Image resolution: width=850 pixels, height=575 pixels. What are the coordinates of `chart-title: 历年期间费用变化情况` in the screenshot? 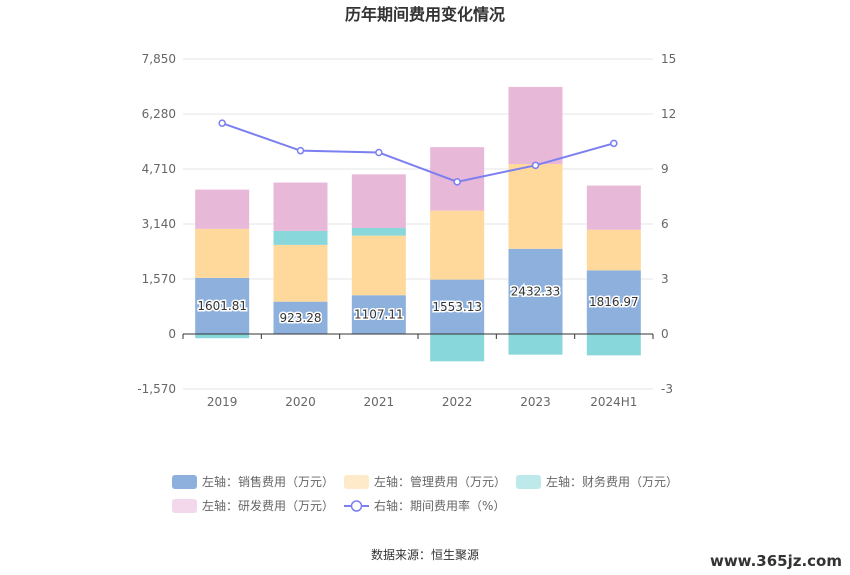 It's located at (425, 14).